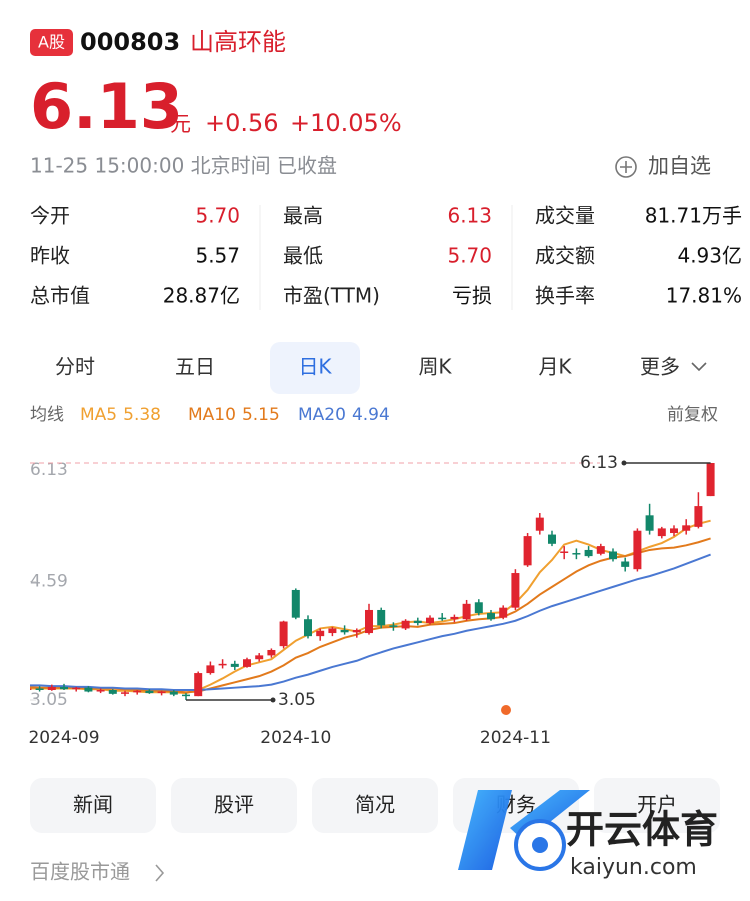  I want to click on y-tick-label: 3.05, so click(49, 700).